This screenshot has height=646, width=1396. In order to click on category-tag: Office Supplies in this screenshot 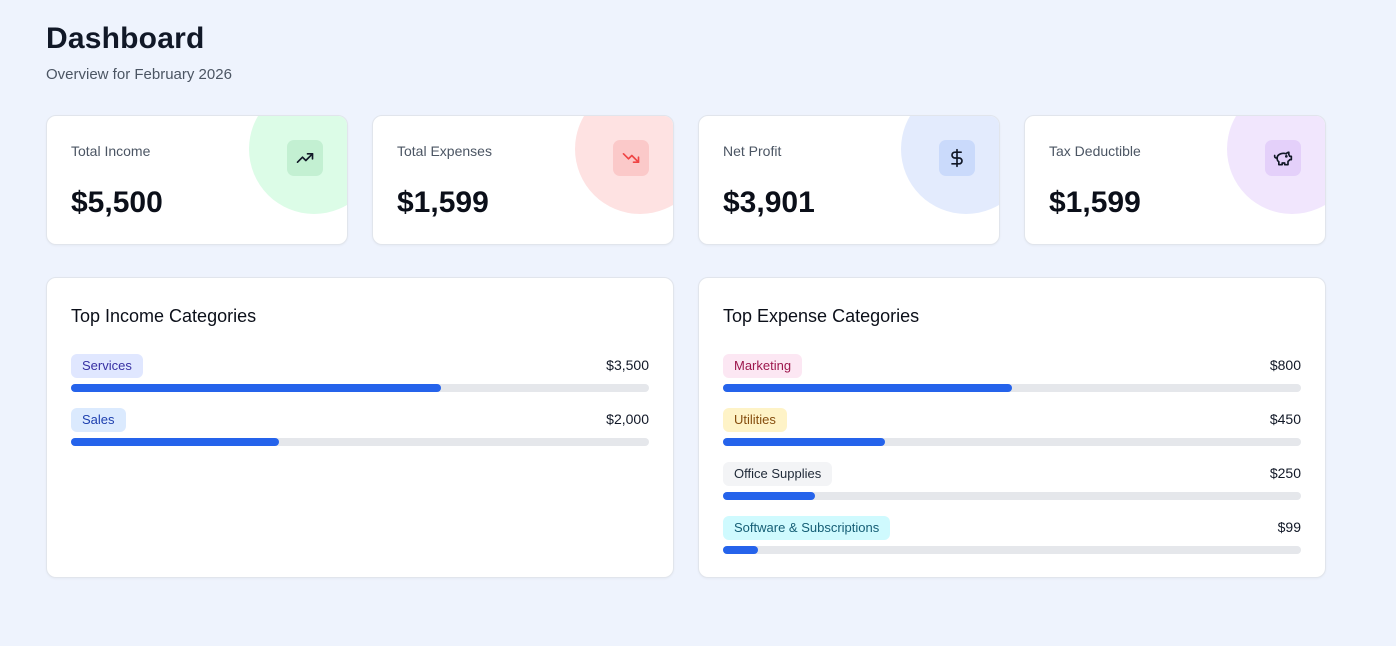, I will do `click(778, 474)`.